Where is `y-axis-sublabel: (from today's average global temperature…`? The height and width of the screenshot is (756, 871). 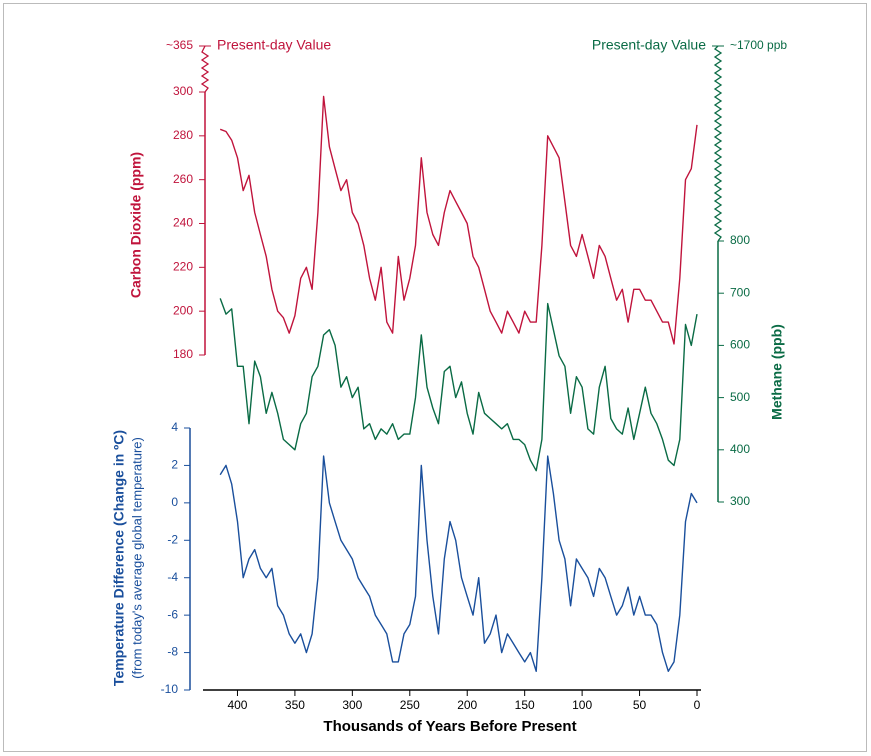
y-axis-sublabel: (from today's average global temperature… is located at coordinates (136, 558).